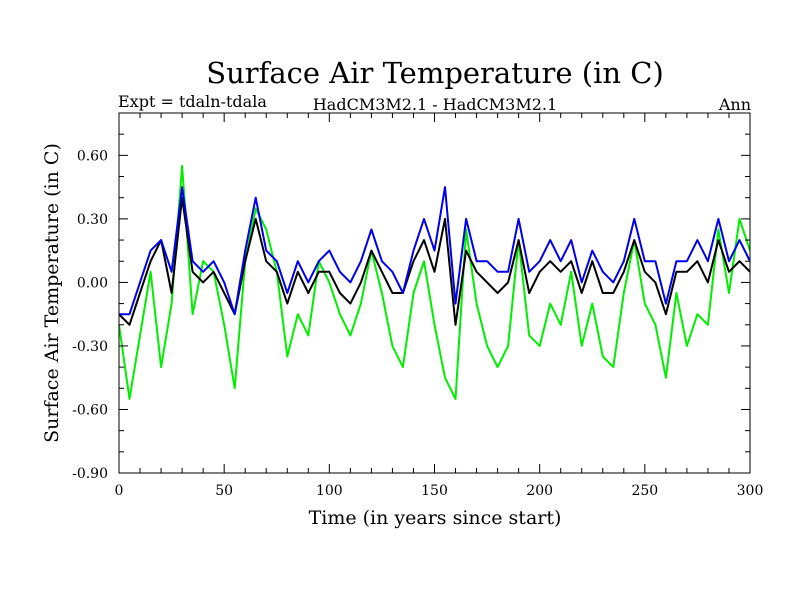 The image size is (800, 600). Describe the element at coordinates (90, 410) in the screenshot. I see `y-tick-label: -0.60` at that location.